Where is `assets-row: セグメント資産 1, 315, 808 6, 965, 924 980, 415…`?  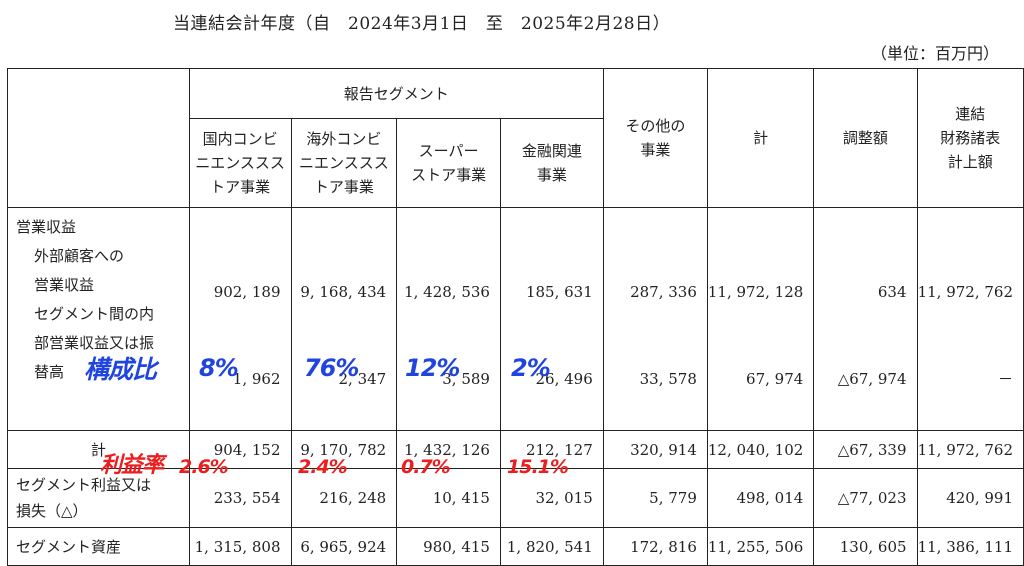 assets-row: セグメント資産 1, 315, 808 6, 965, 924 980, 415… is located at coordinates (515, 546).